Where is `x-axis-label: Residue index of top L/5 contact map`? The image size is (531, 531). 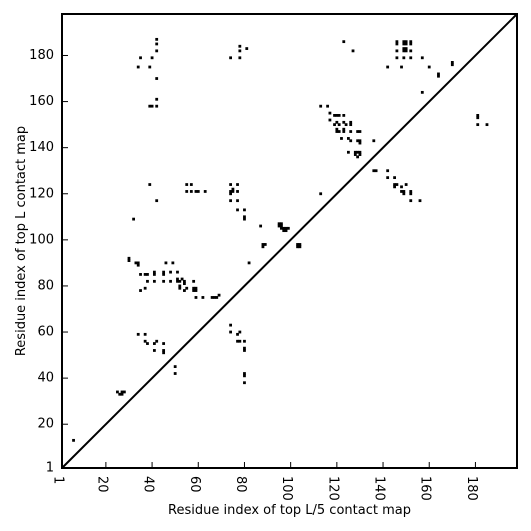
x-axis-label: Residue index of top L/5 contact map is located at coordinates (289, 510).